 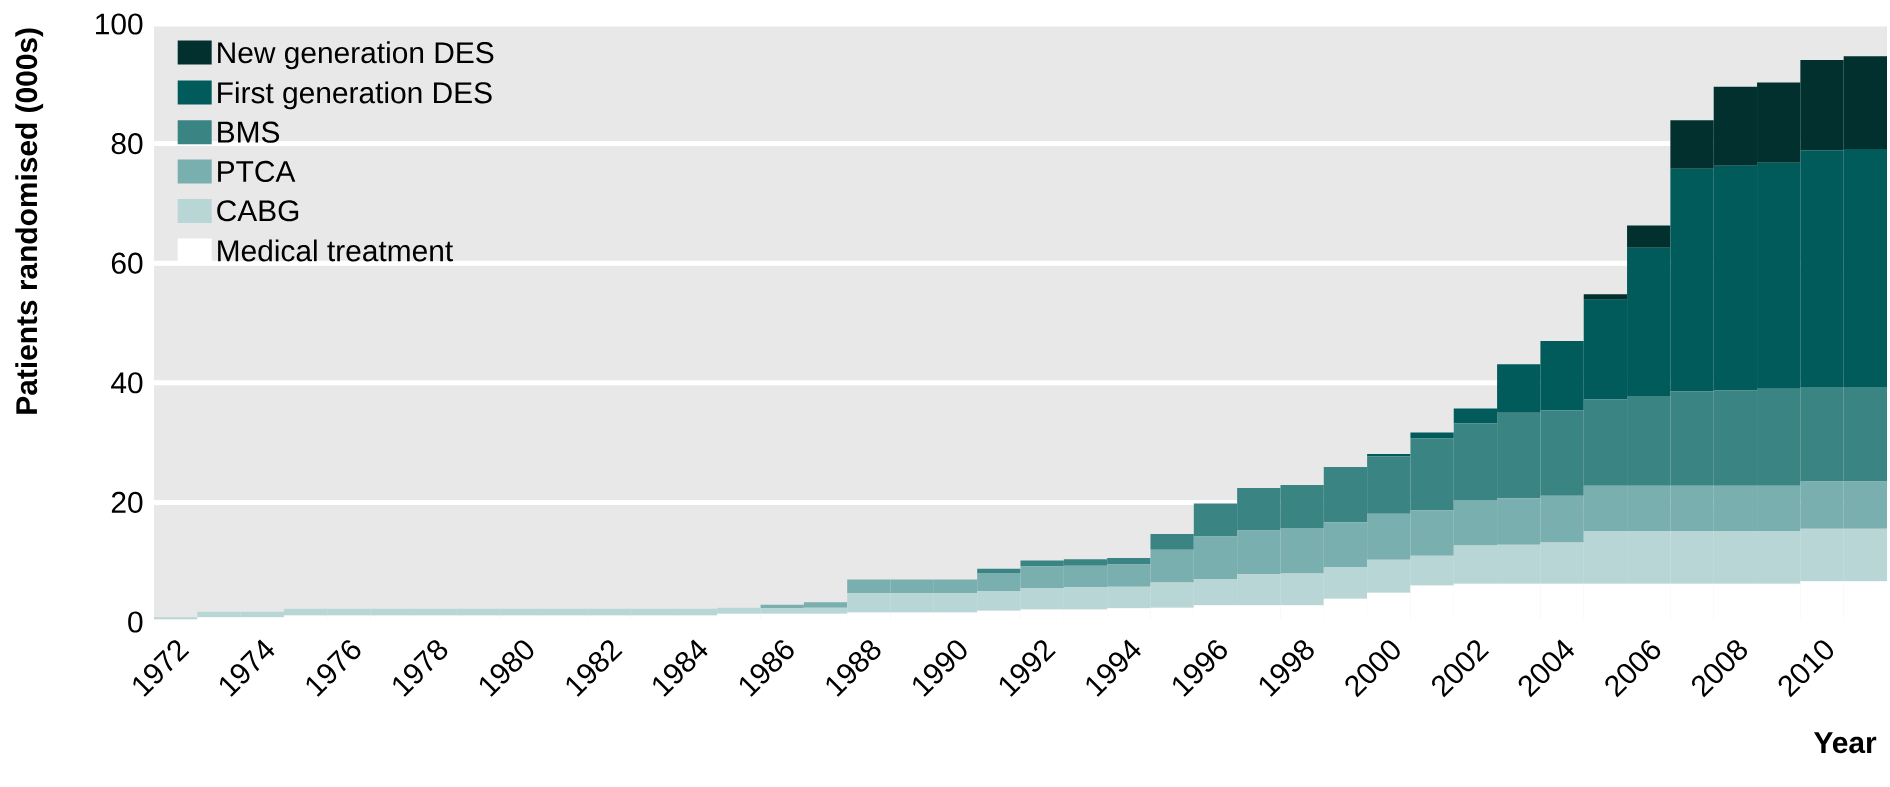 I want to click on legend-label: Medical treatment, so click(x=335, y=250).